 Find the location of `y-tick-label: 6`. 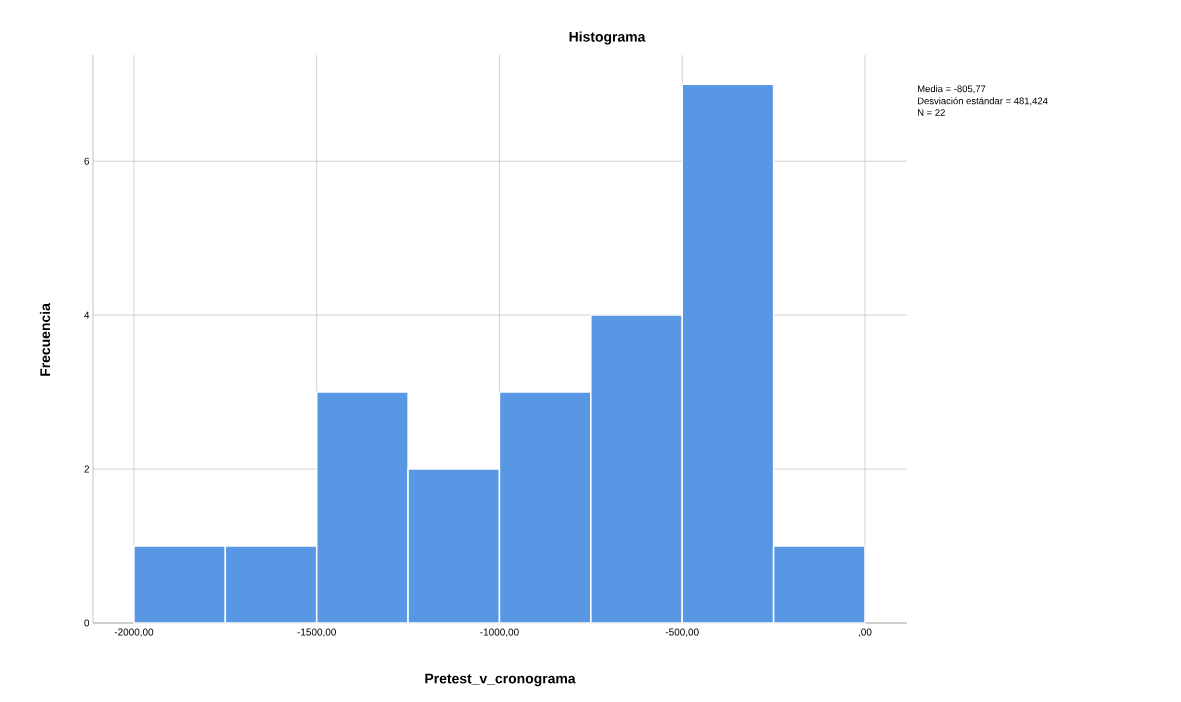

y-tick-label: 6 is located at coordinates (87, 161).